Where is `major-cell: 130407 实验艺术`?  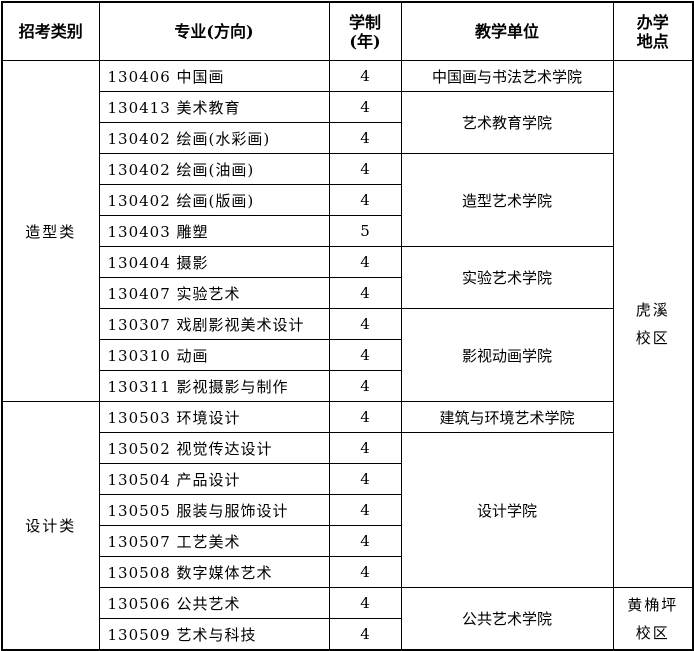
major-cell: 130407 实验艺术 is located at coordinates (214, 293).